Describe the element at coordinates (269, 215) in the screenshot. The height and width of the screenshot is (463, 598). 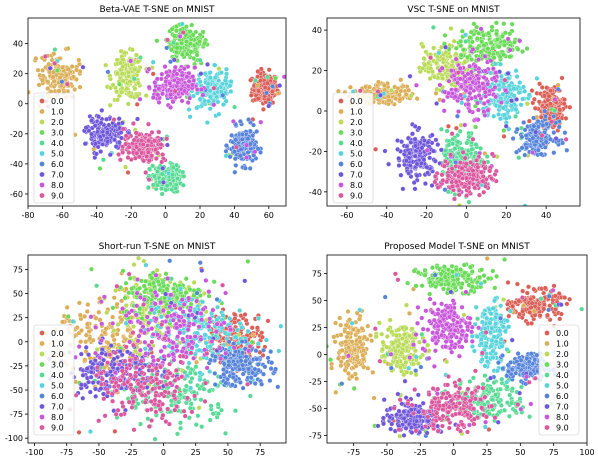
I see `x-tick-label: 60` at that location.